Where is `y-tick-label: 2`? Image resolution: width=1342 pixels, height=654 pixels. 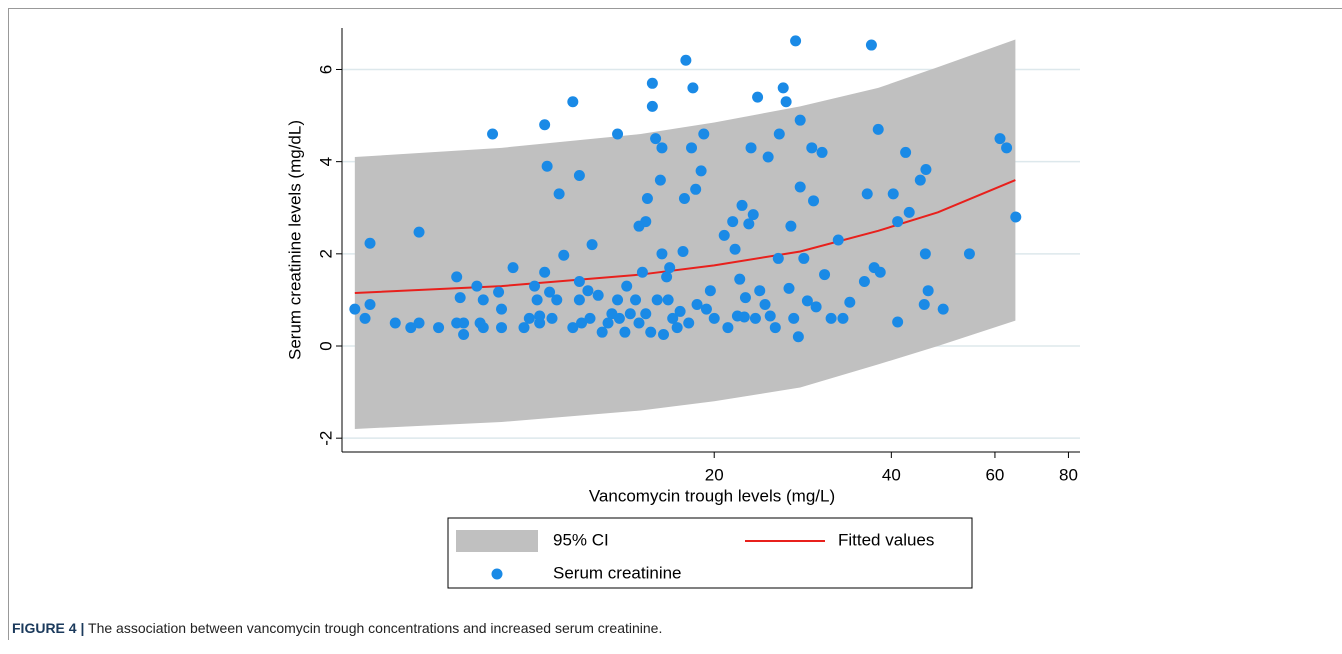 y-tick-label: 2 is located at coordinates (325, 253).